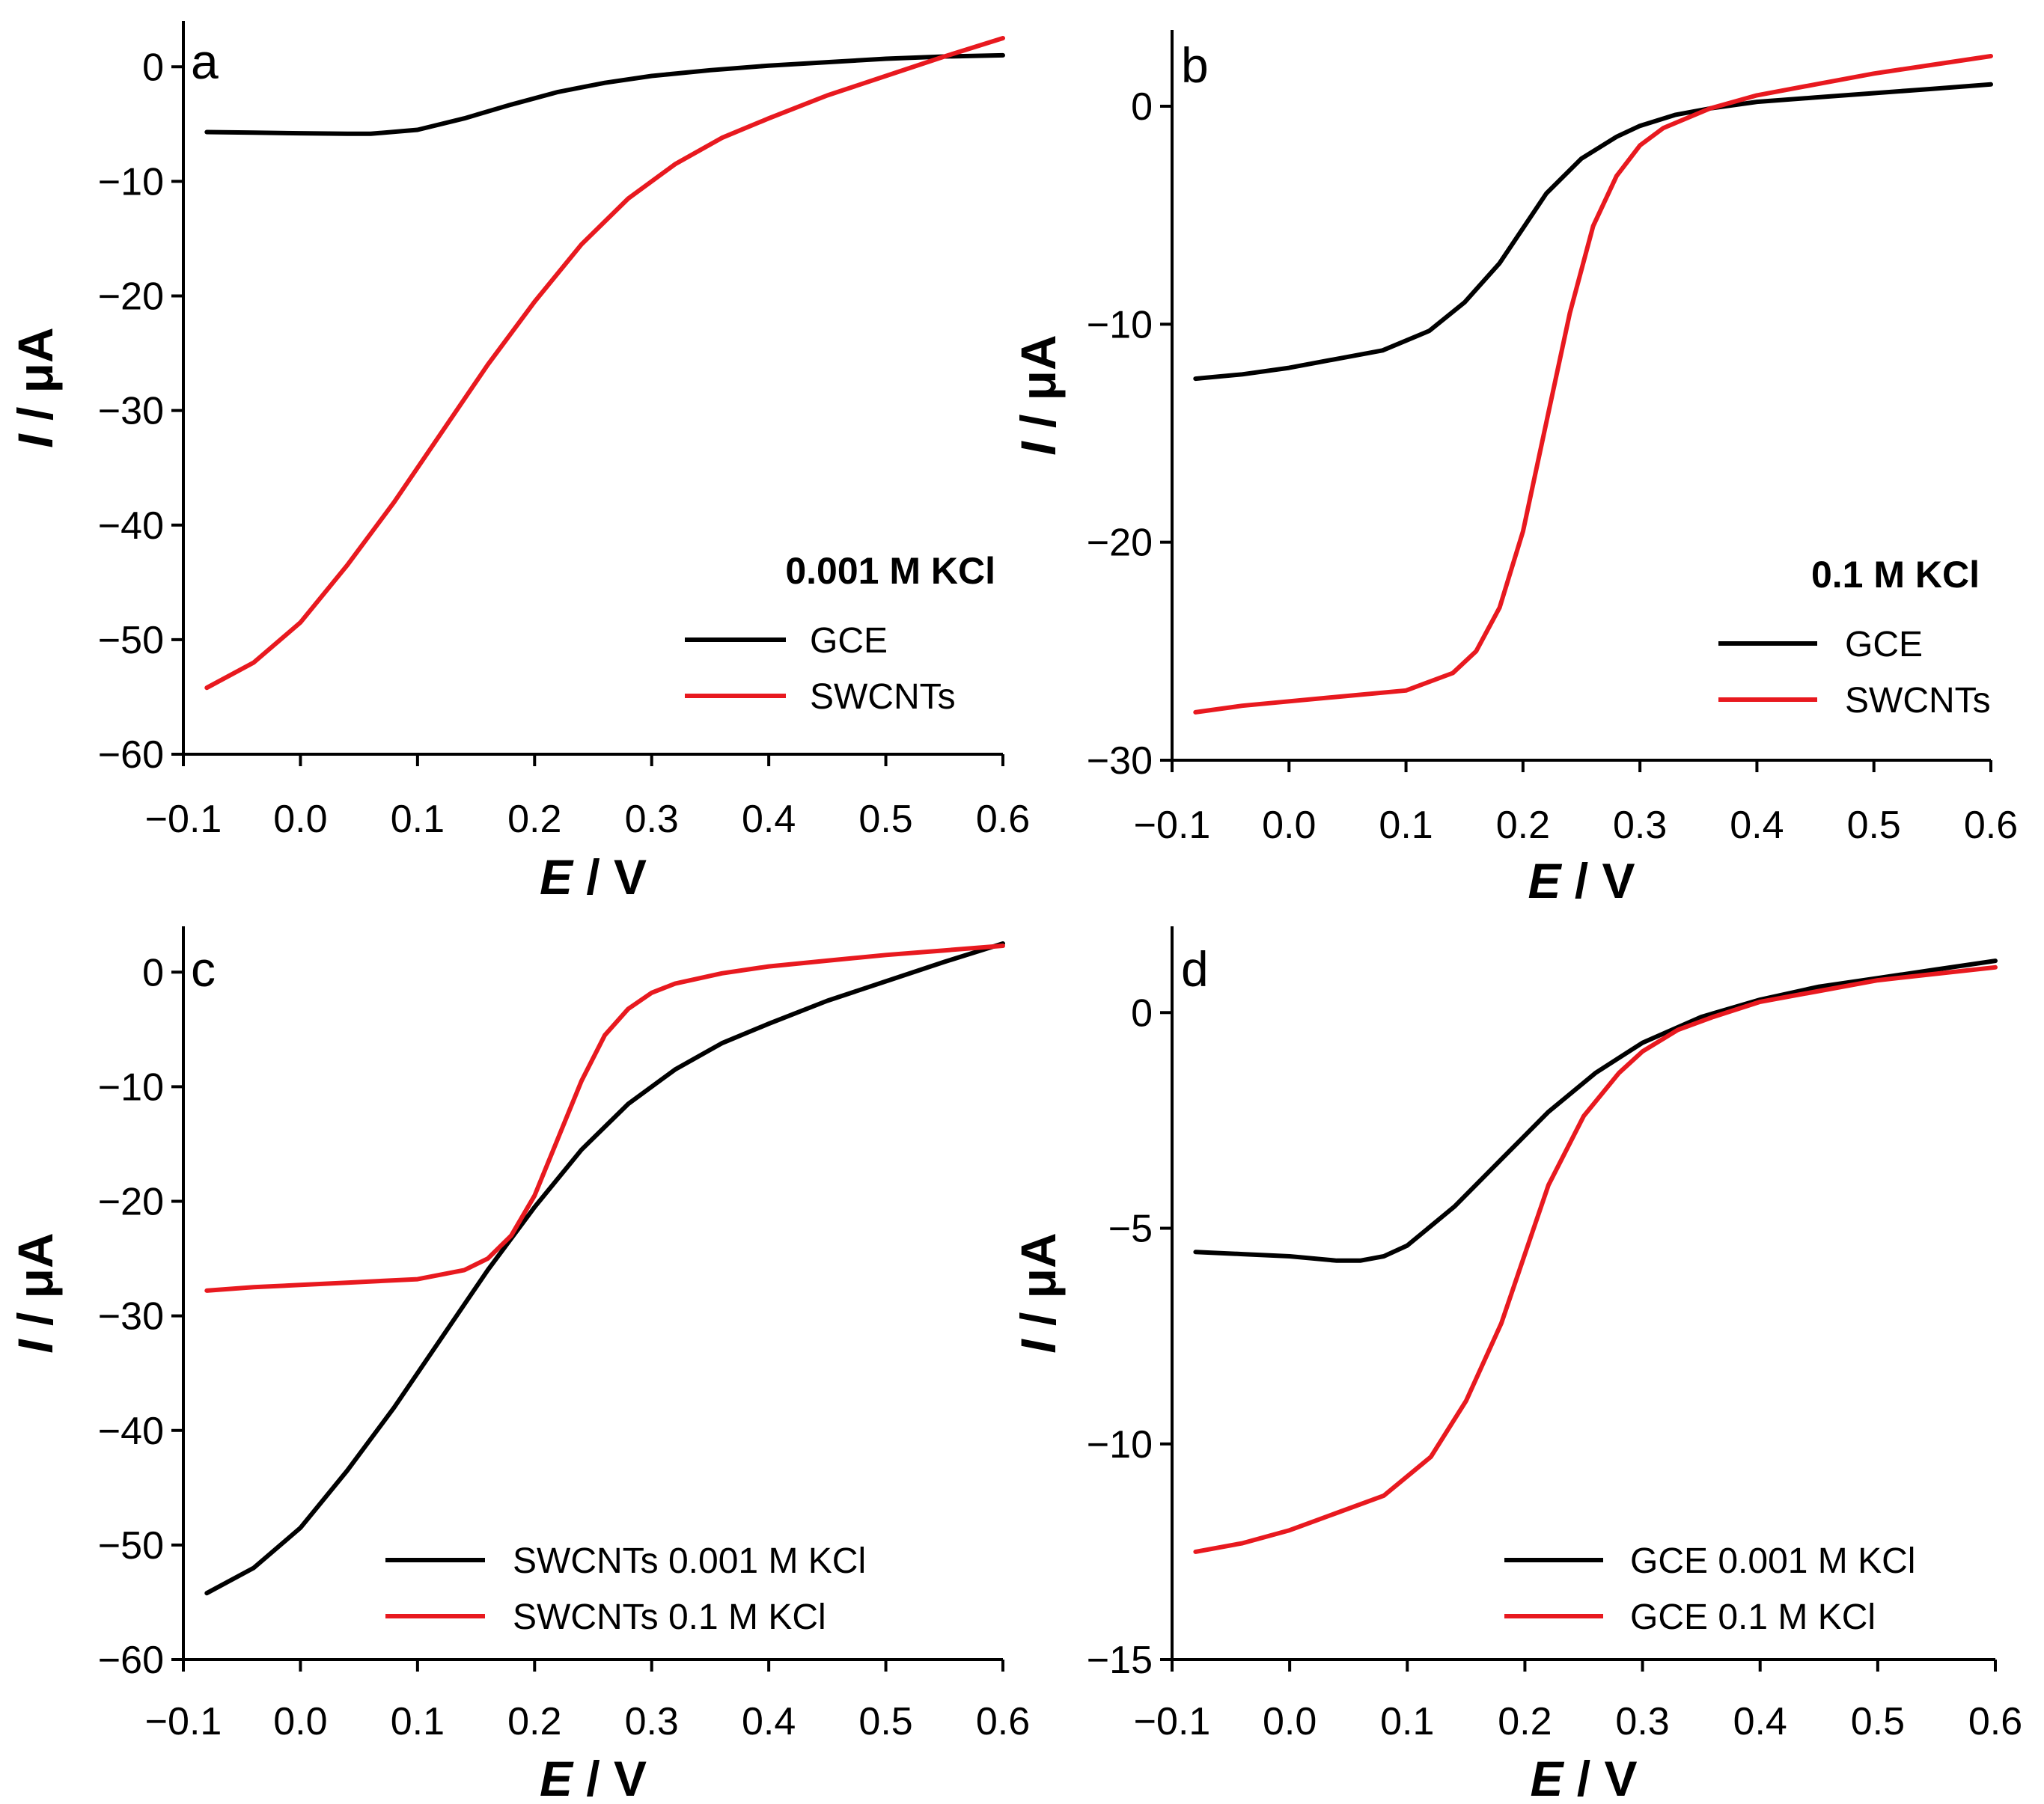 The image size is (2044, 1804). Describe the element at coordinates (890, 571) in the screenshot. I see `annotation-label: 0.001 M KCl` at that location.